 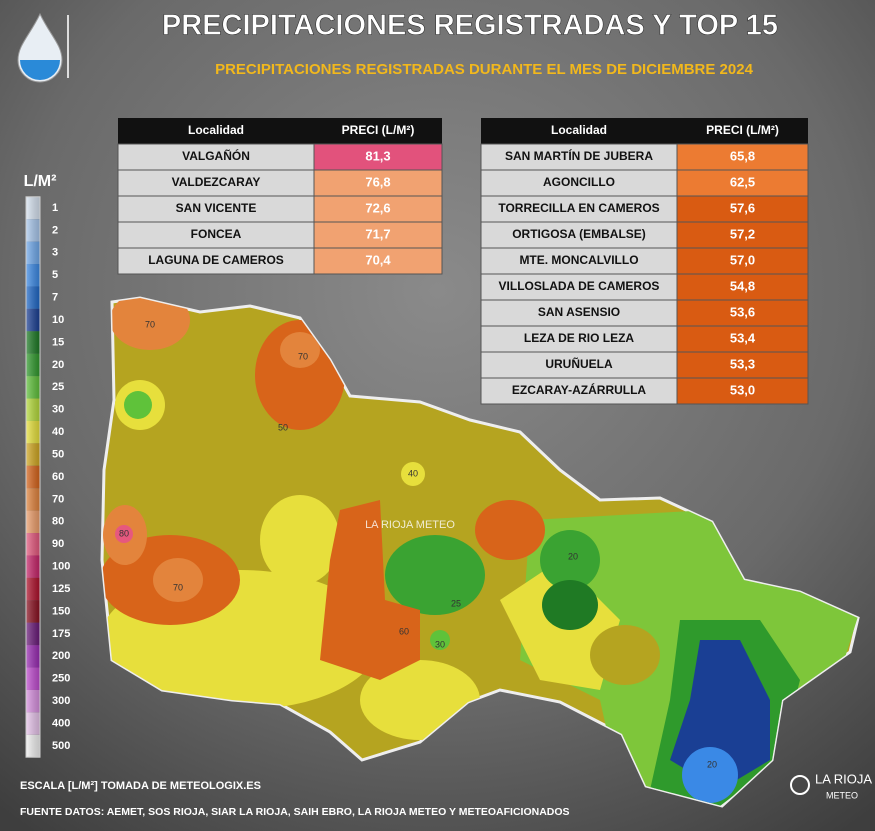 What do you see at coordinates (404, 631) in the screenshot?
I see `contour-label: 60` at bounding box center [404, 631].